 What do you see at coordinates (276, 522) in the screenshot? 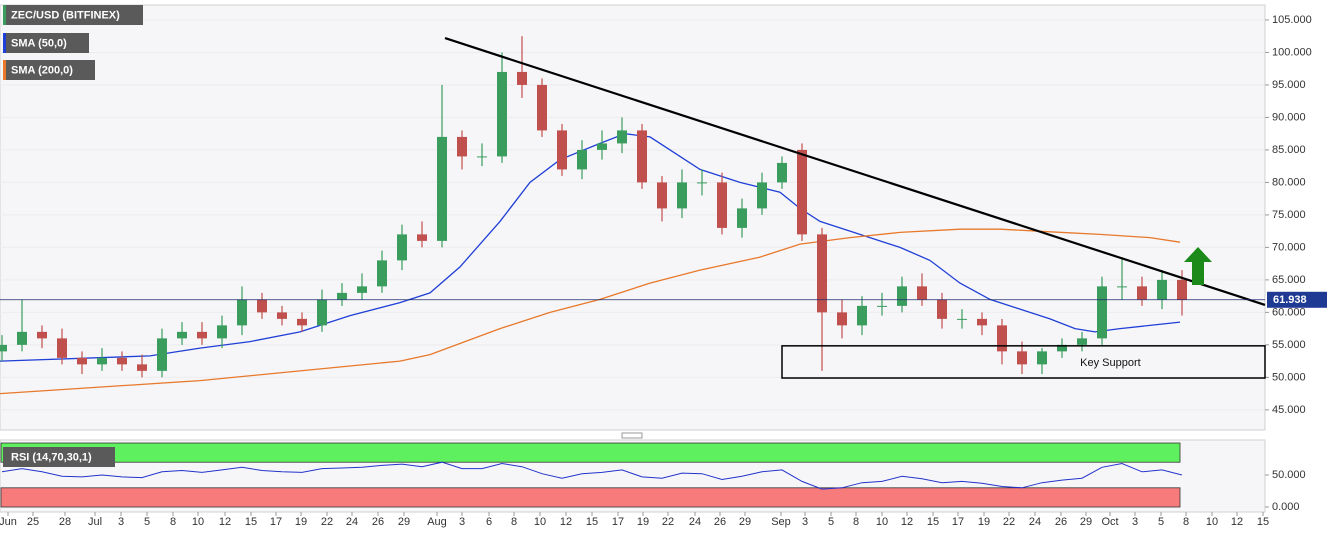
I see `x-tick-label: 17` at bounding box center [276, 522].